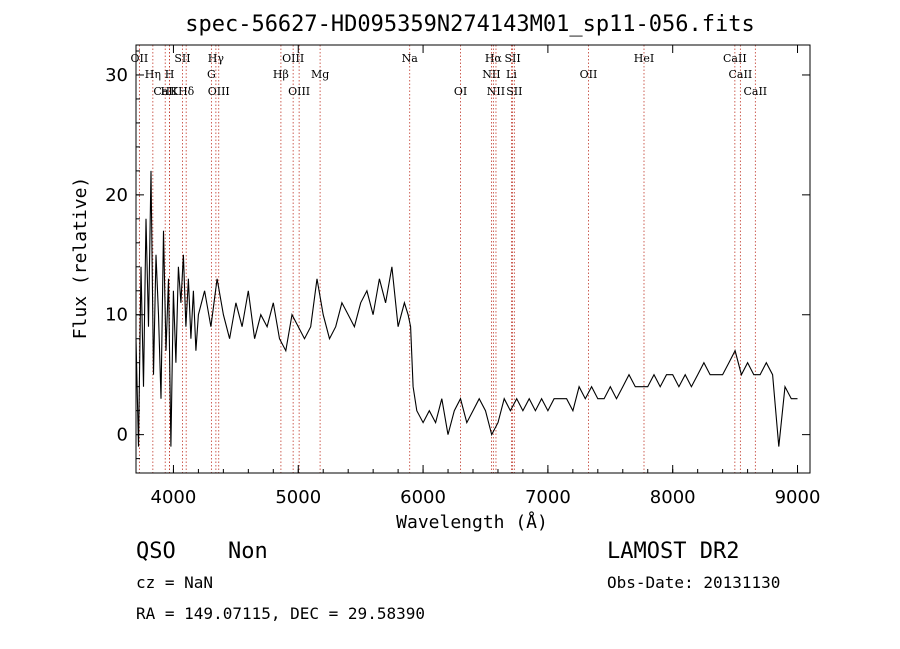  I want to click on line-label-10: OIII, so click(293, 58).